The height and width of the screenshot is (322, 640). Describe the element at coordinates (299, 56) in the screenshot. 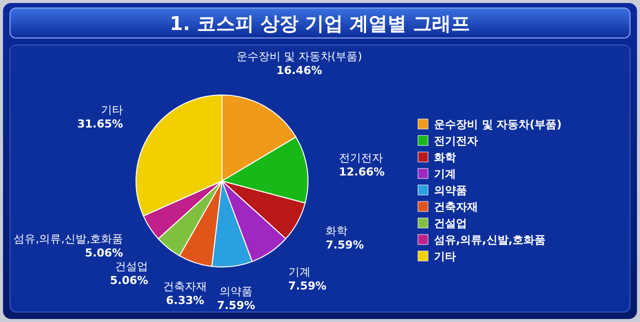

I see `slice-label: 운수장비 및 자동차(부품)` at that location.